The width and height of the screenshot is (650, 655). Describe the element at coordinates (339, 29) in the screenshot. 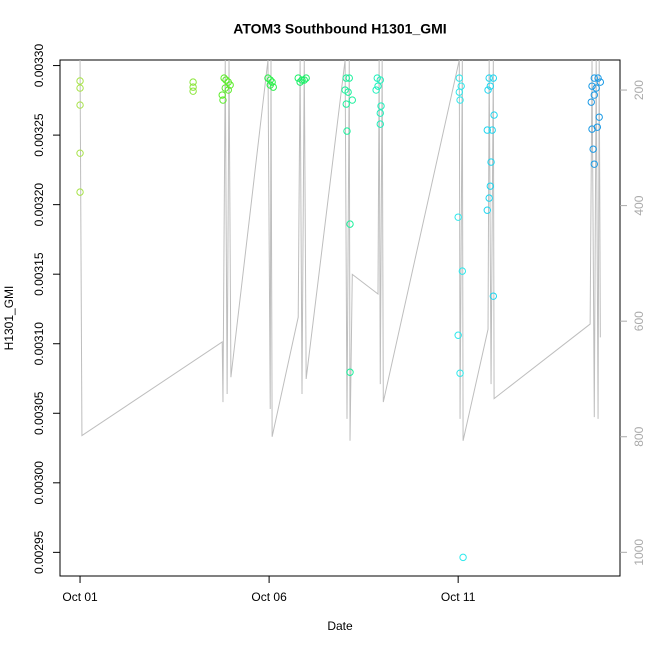

I see `chart-title: ATOM3 Southbound H1301_GMI` at that location.